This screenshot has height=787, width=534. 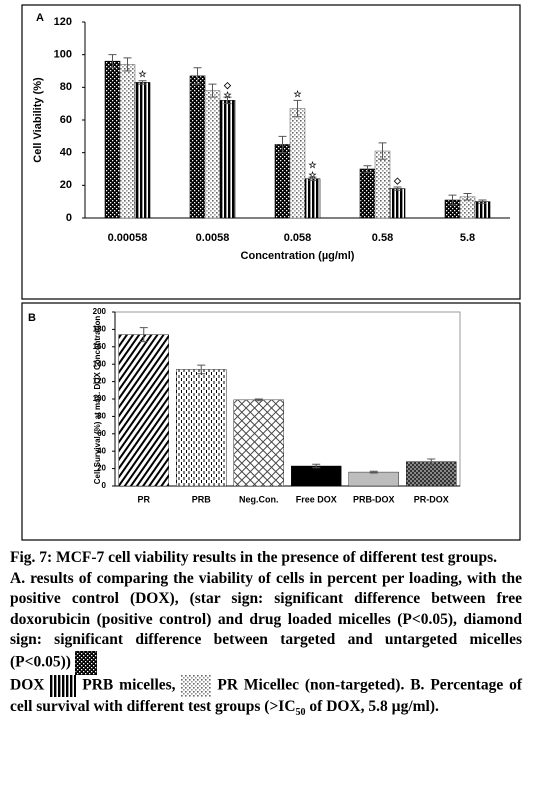 What do you see at coordinates (382, 238) in the screenshot?
I see `x-tick-label: 0.58` at bounding box center [382, 238].